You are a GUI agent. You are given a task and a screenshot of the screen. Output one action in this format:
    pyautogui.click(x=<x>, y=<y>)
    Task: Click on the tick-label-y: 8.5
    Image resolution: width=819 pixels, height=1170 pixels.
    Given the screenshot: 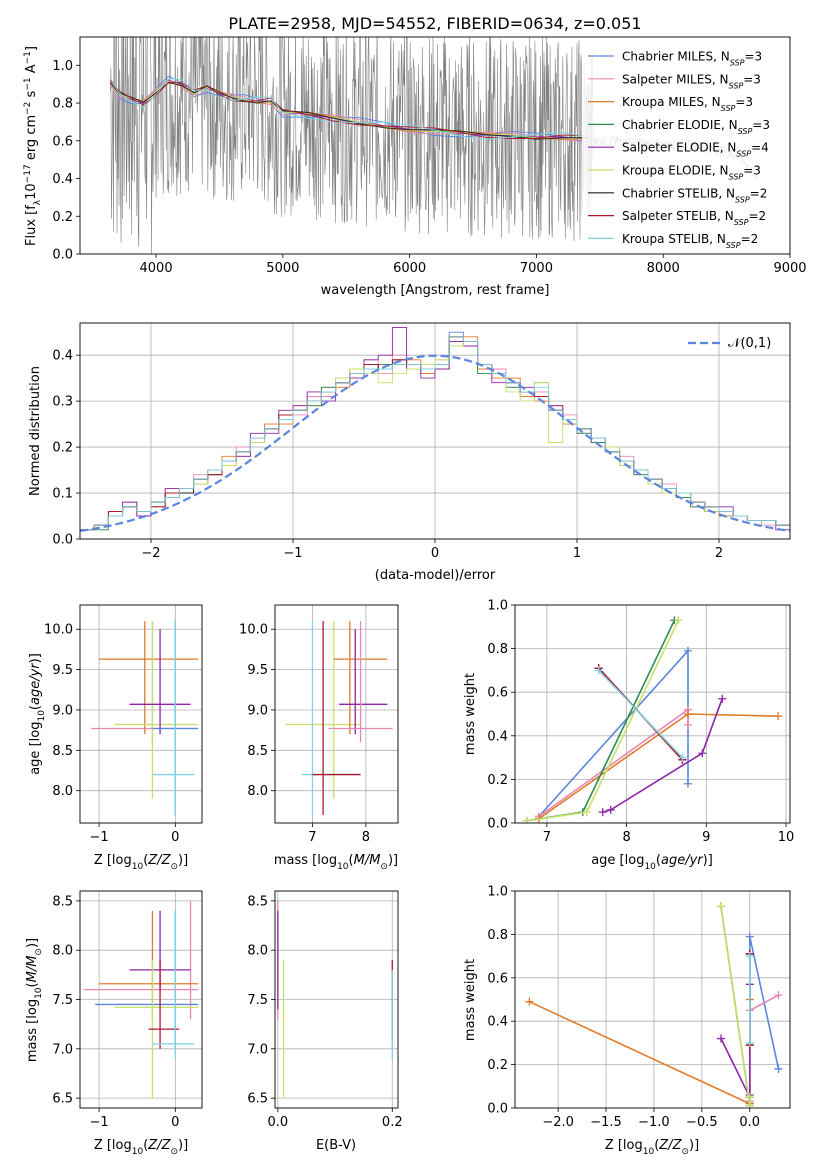 What is the action you would take?
    pyautogui.click(x=257, y=901)
    